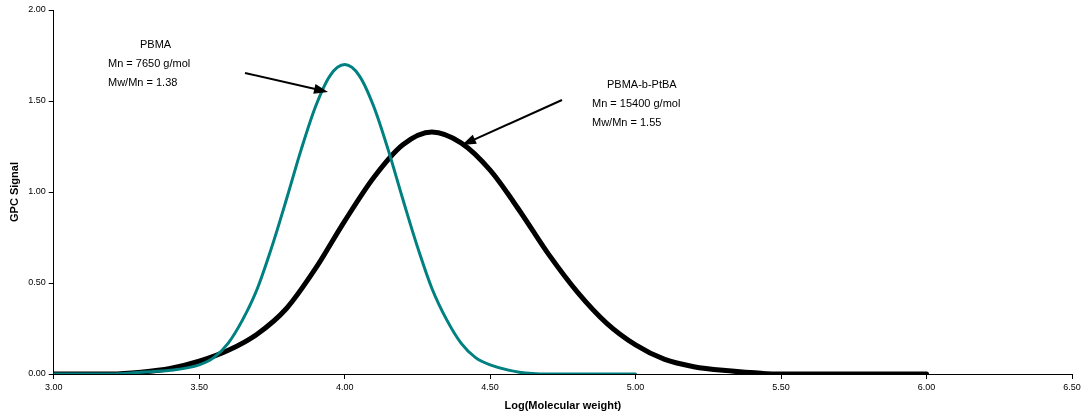  Describe the element at coordinates (199, 386) in the screenshot. I see `x-tick-label: 3.50` at that location.